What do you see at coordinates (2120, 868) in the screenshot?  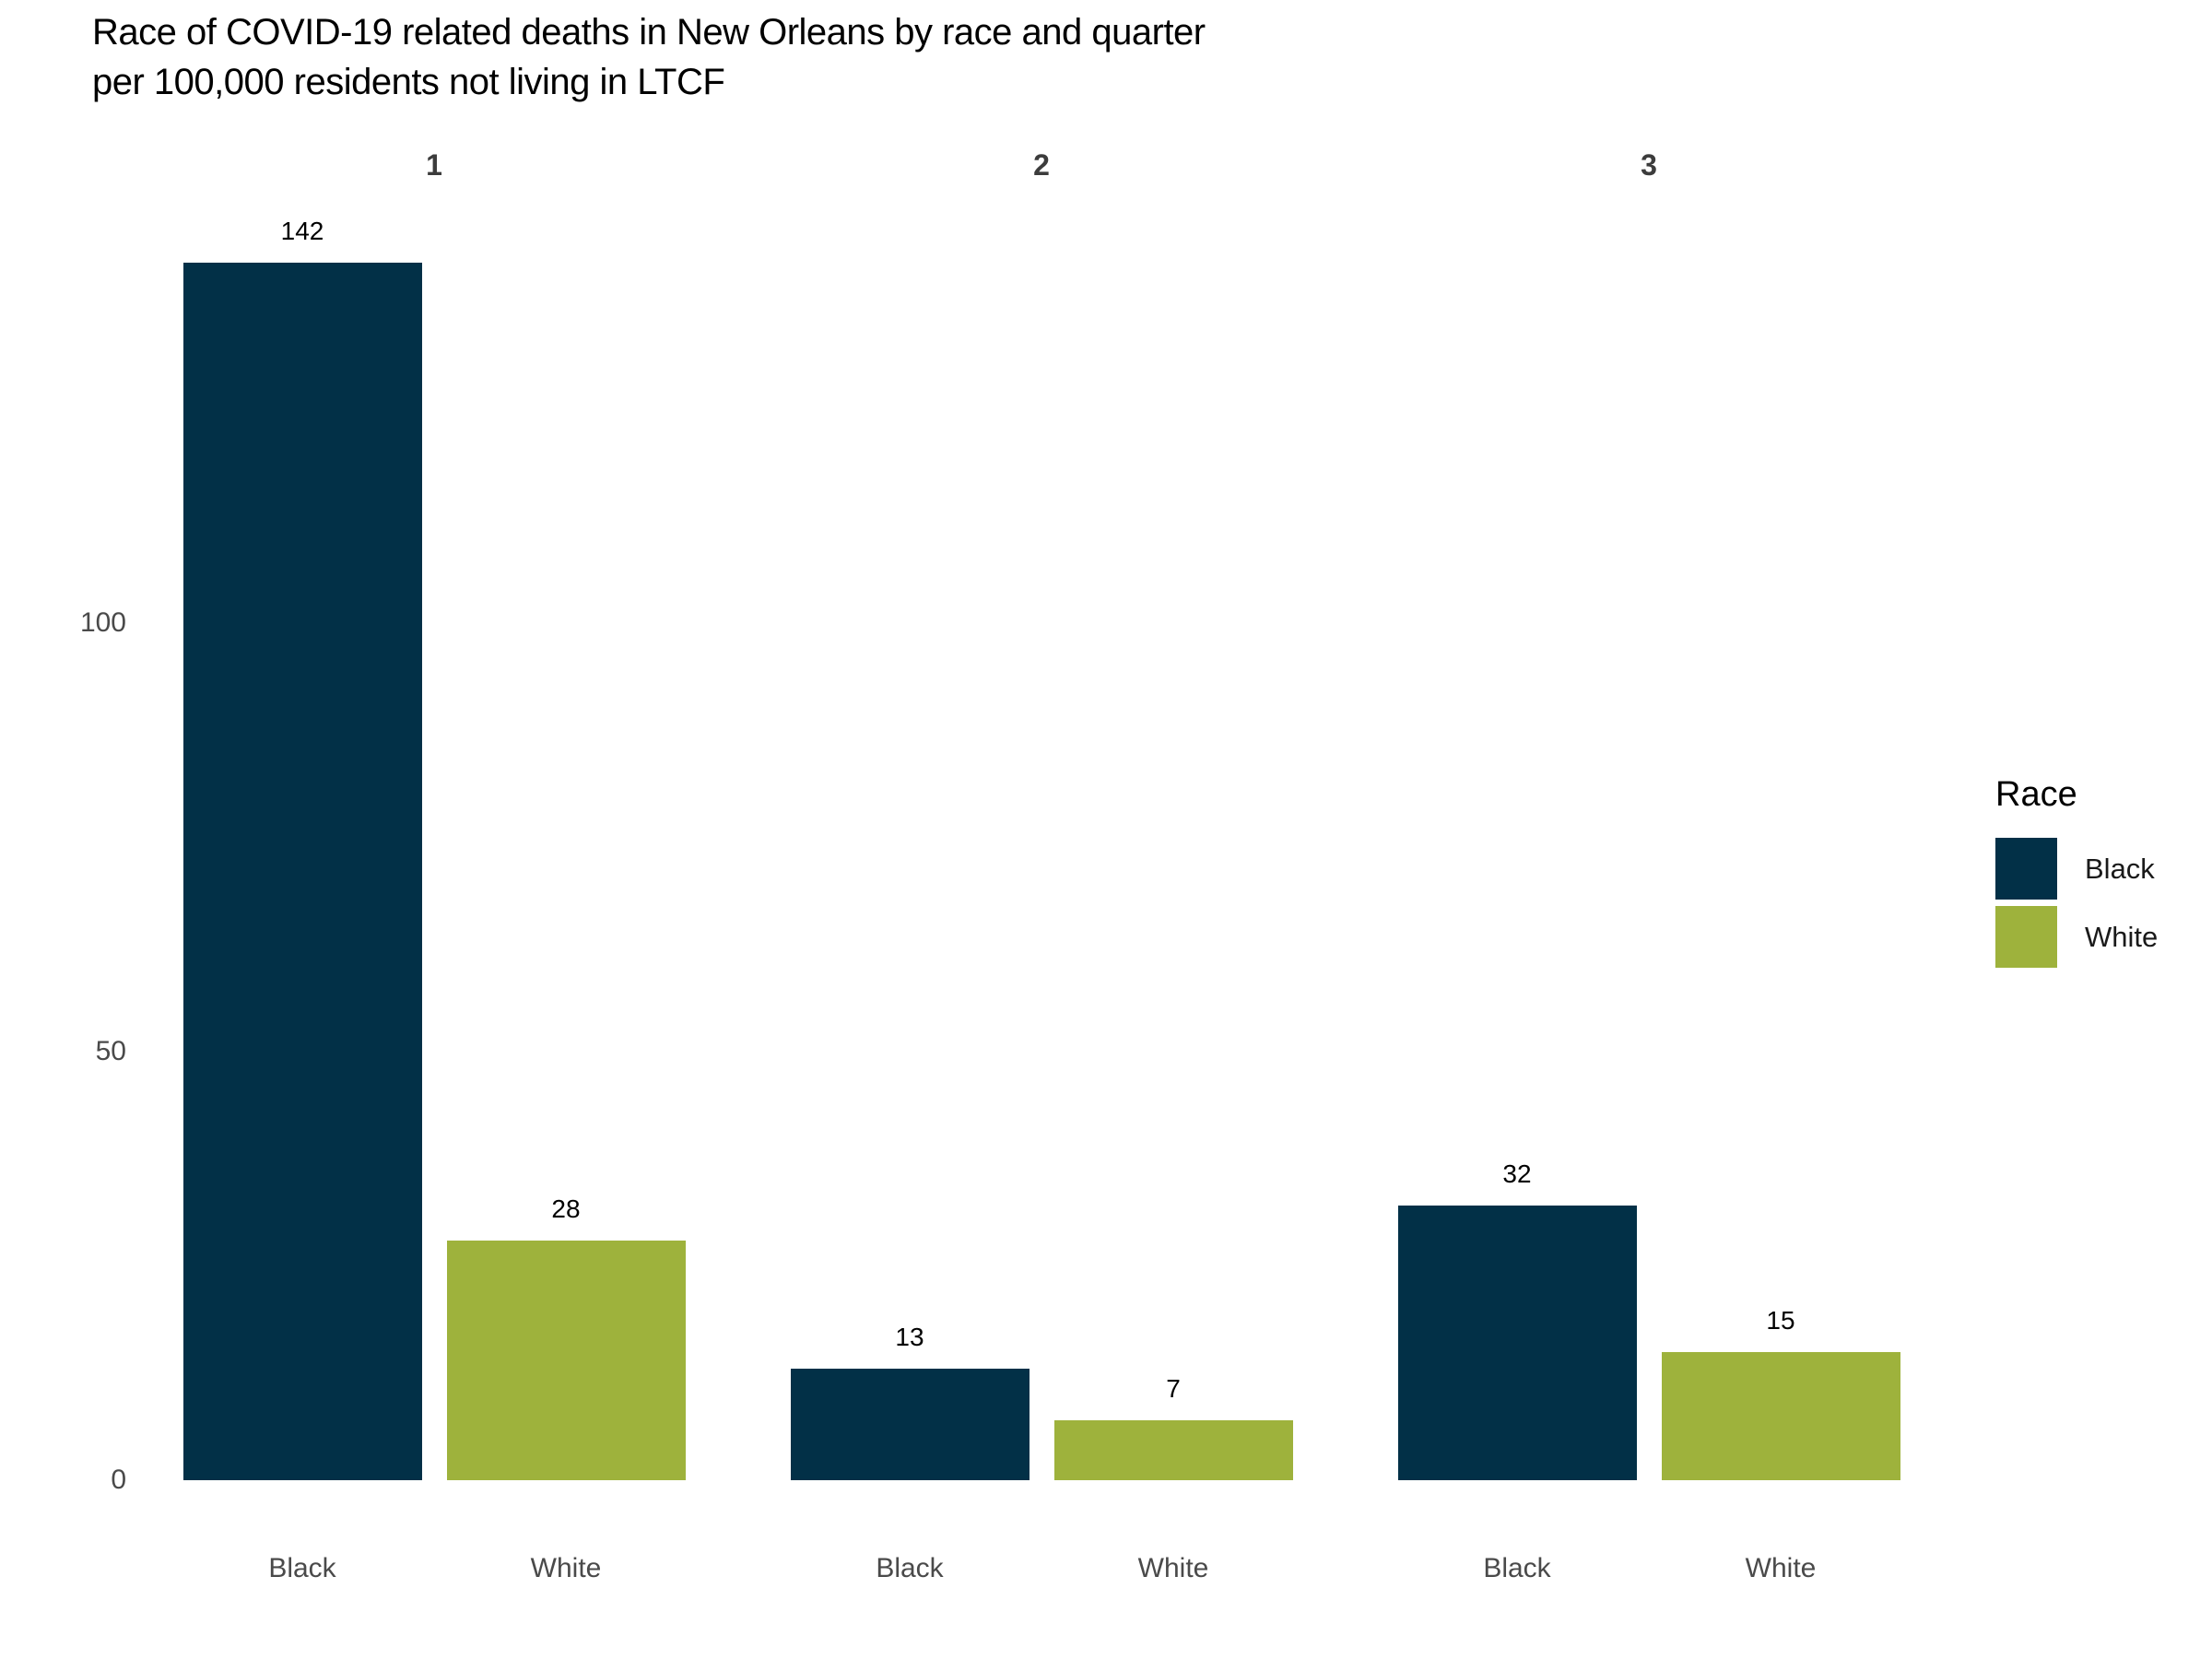 I see `legend-label-black: Black` at bounding box center [2120, 868].